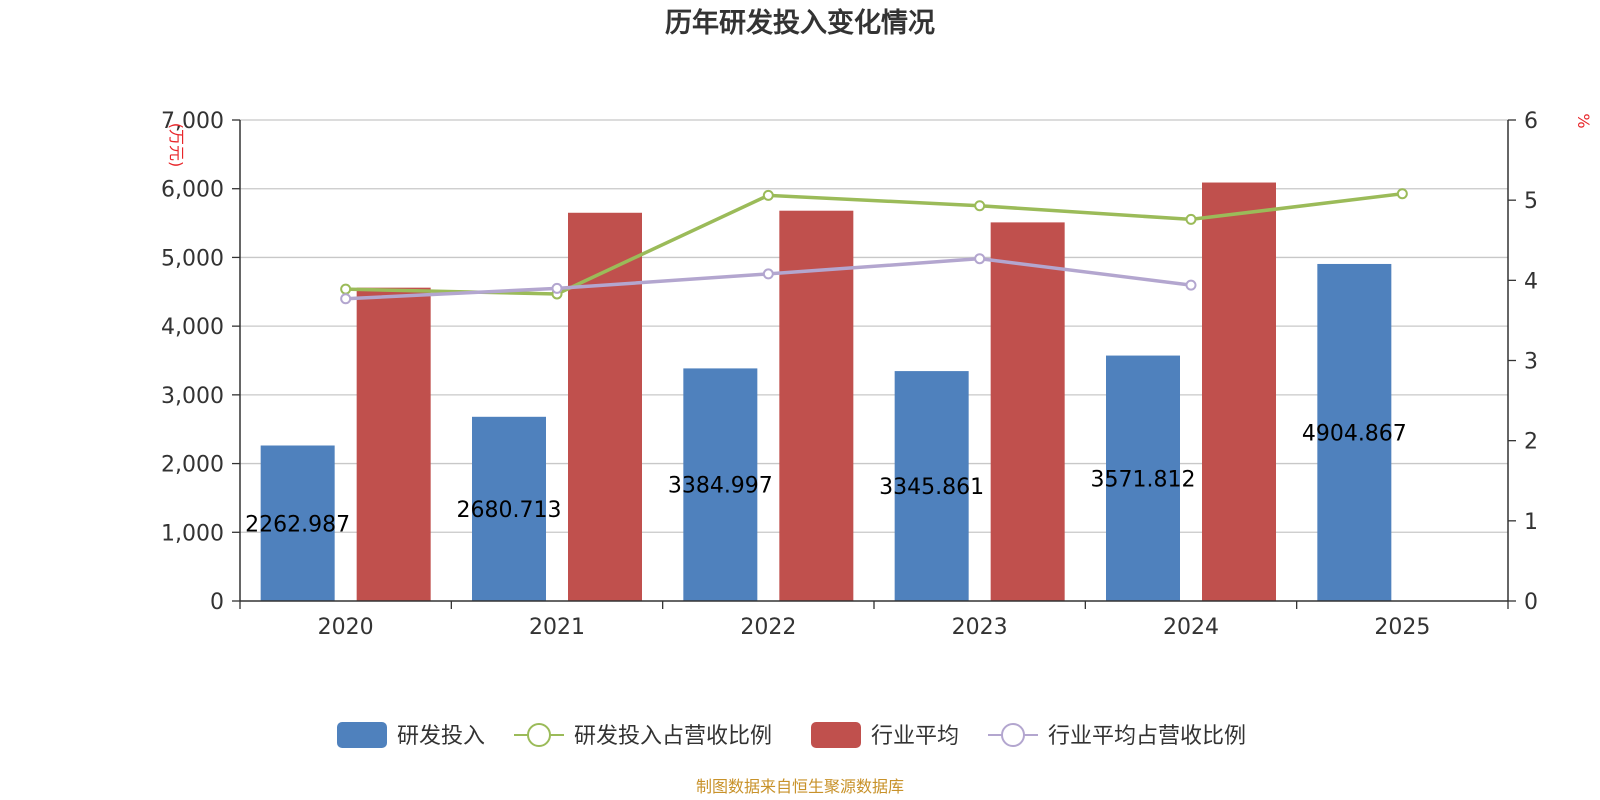 The width and height of the screenshot is (1600, 800). Describe the element at coordinates (800, 786) in the screenshot. I see `source-note: 制图数据来自恒生聚源数据库` at that location.